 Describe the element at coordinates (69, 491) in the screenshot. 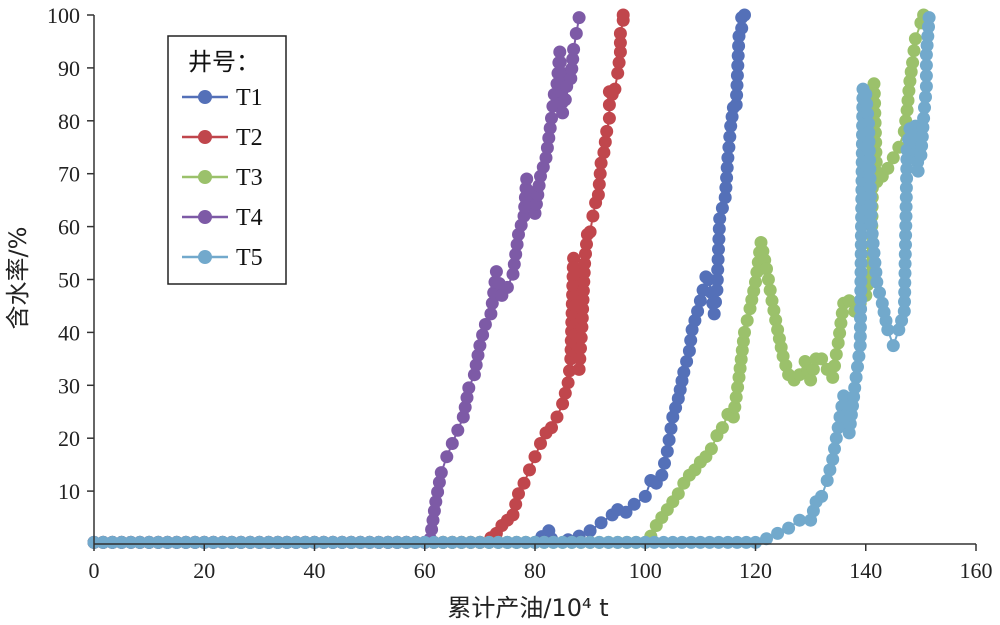

I see `y-tick-label: 10` at that location.